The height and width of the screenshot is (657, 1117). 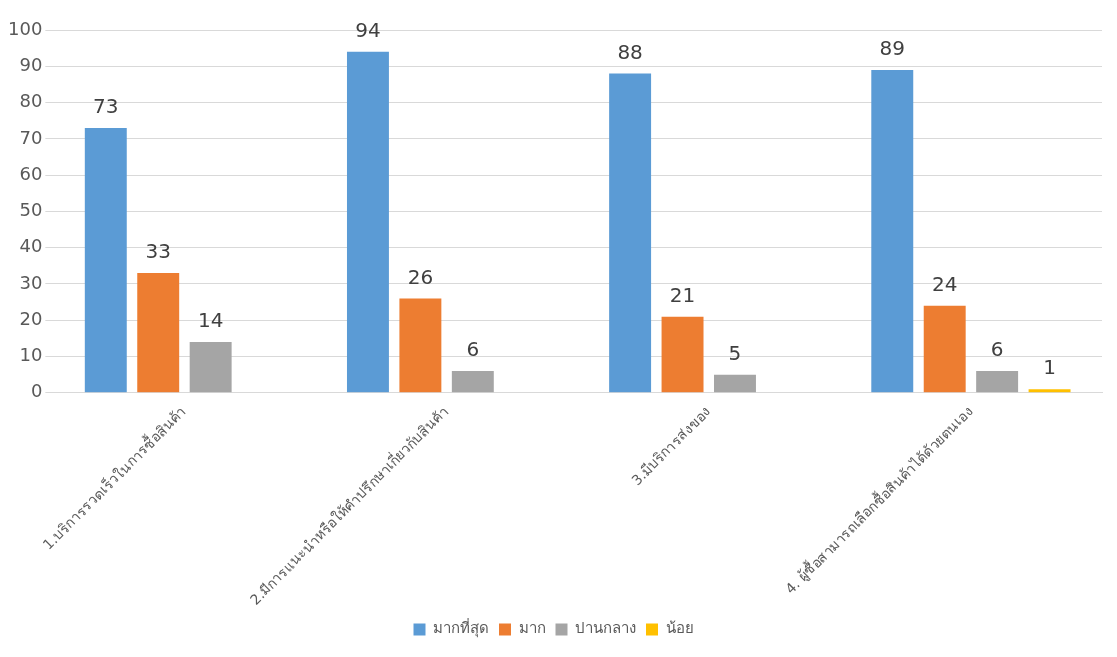 I want to click on data-label: 88, so click(x=630, y=51).